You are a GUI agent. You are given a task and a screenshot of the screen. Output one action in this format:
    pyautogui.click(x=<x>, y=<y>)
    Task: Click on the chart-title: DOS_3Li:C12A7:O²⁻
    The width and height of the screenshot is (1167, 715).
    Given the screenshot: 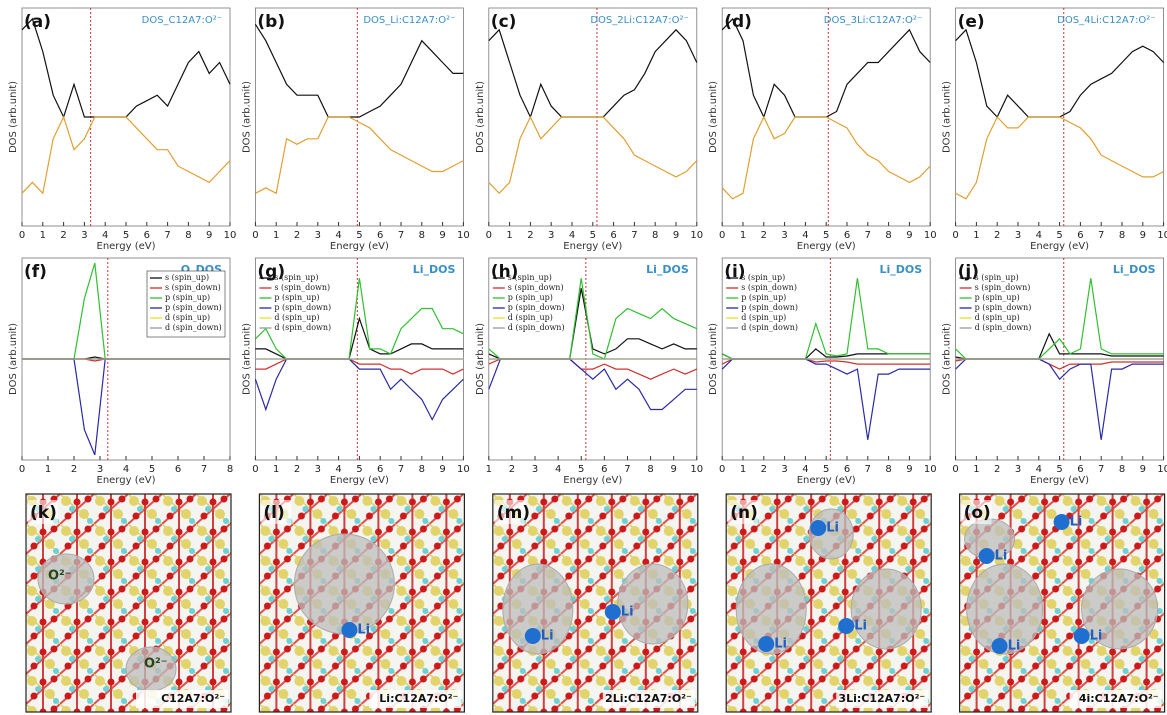 What is the action you would take?
    pyautogui.click(x=873, y=20)
    